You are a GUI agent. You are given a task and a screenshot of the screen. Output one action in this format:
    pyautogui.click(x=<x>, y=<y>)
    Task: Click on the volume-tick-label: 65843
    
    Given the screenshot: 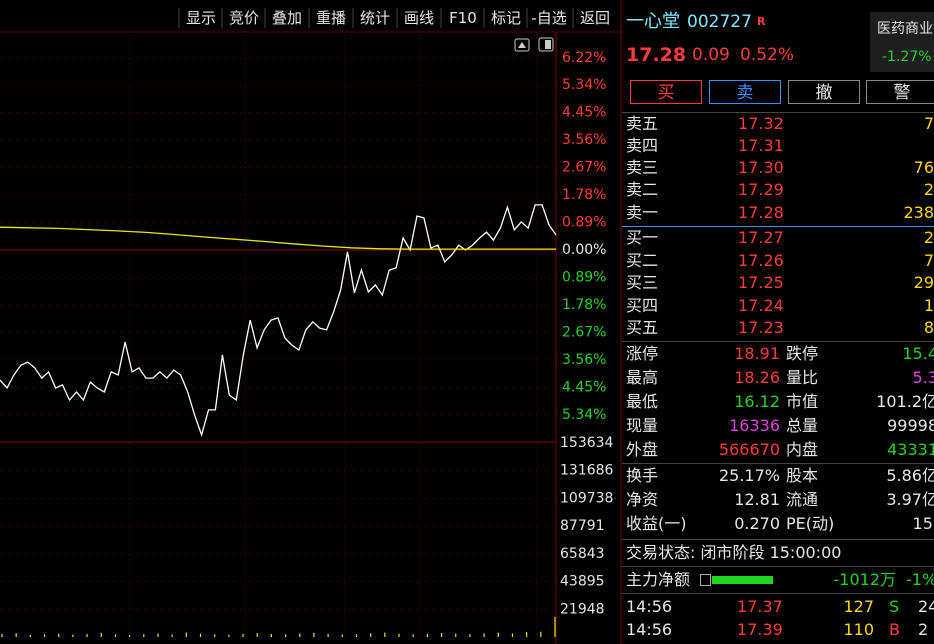 What is the action you would take?
    pyautogui.click(x=582, y=554)
    